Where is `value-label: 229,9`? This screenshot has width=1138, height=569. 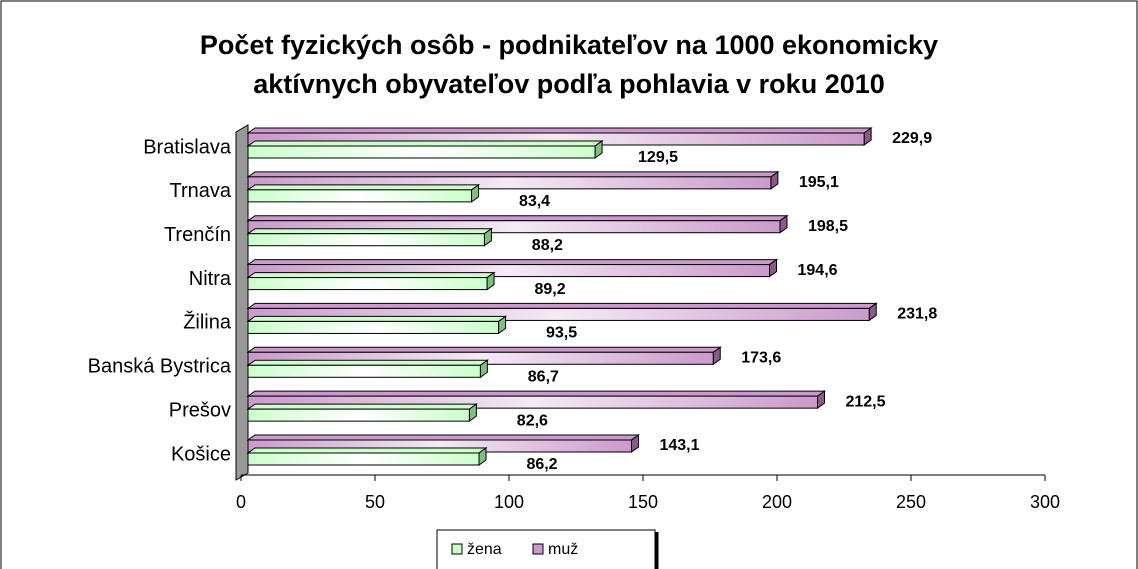 value-label: 229,9 is located at coordinates (912, 138).